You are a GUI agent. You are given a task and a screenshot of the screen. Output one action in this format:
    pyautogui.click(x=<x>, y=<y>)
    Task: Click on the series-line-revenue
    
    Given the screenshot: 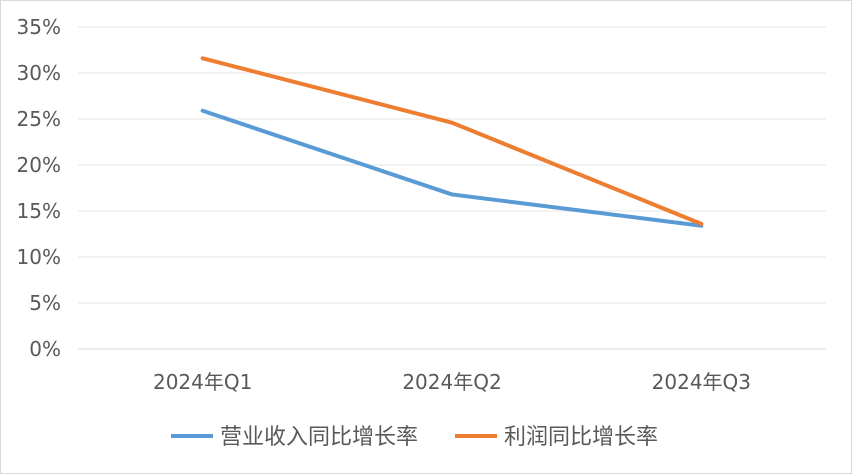 What is the action you would take?
    pyautogui.click(x=452, y=168)
    